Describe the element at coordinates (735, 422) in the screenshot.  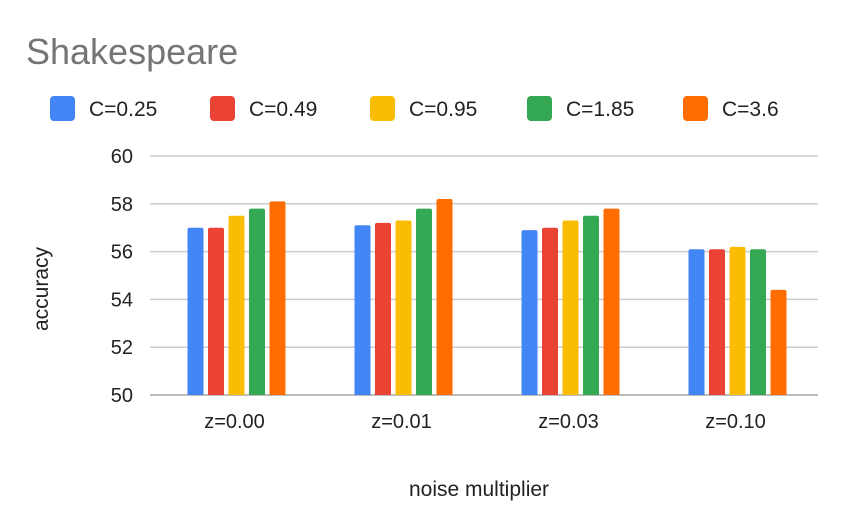
I see `x-tick-label: z=0.10` at that location.